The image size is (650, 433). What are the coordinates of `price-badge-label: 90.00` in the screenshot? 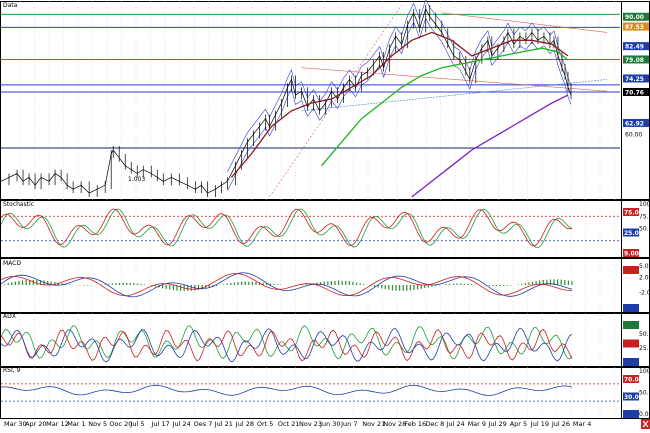 It's located at (634, 17).